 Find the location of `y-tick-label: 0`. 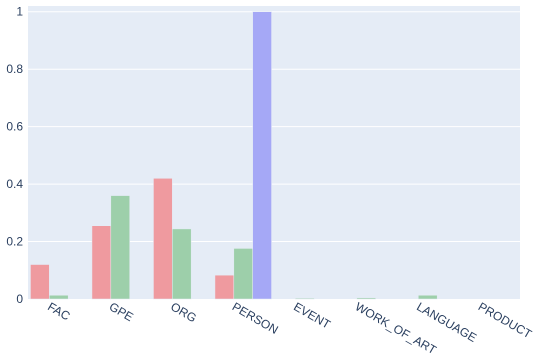

y-tick-label: 0 is located at coordinates (19, 299).